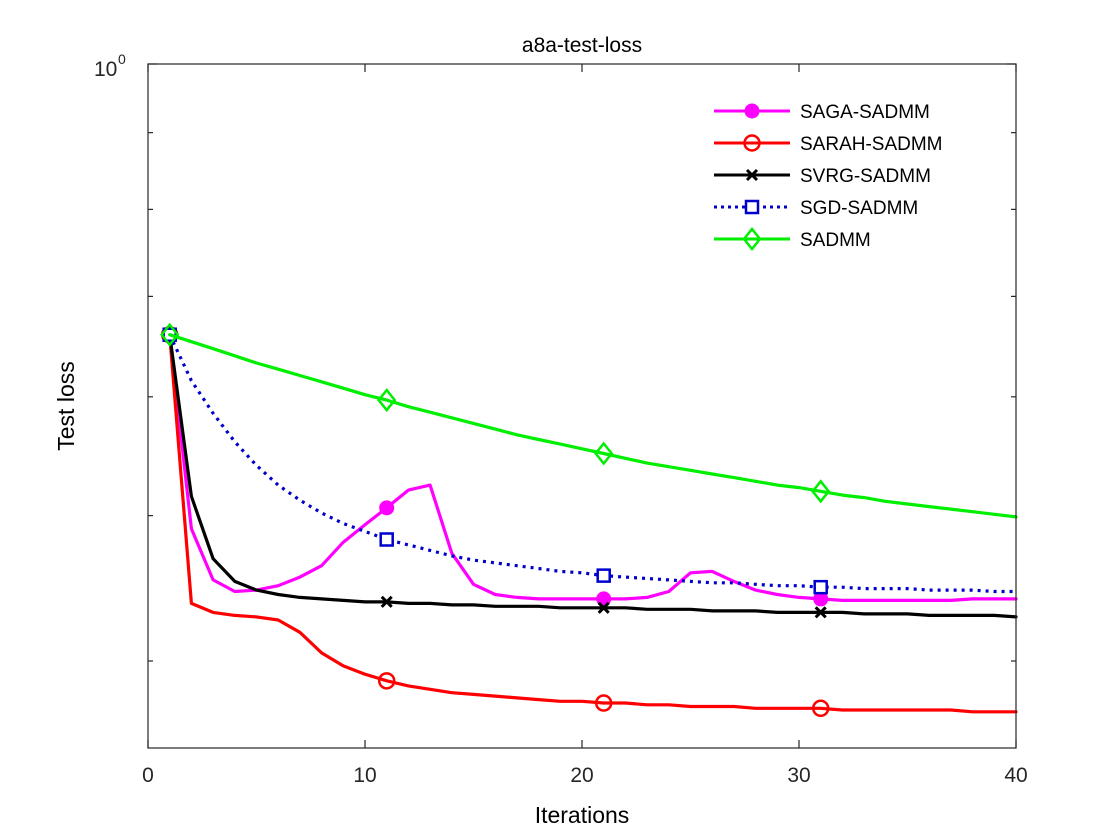 The height and width of the screenshot is (840, 1120). I want to click on x-tick-labels: 0 10 20 30 40, so click(585, 775).